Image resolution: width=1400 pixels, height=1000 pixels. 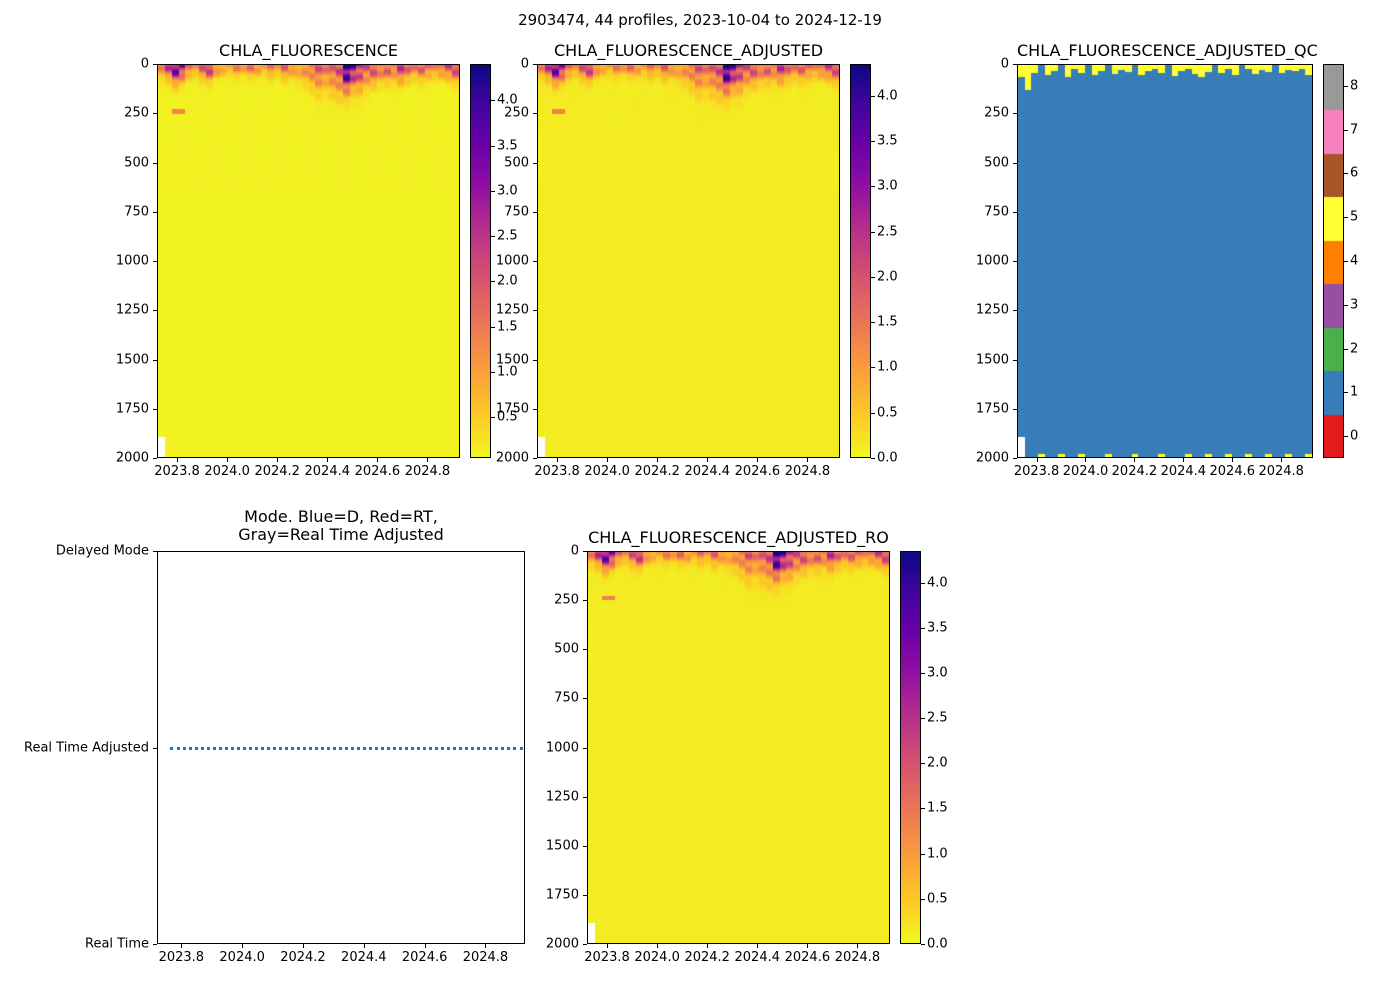 I want to click on y-tick-label: 1500, so click(x=132, y=359).